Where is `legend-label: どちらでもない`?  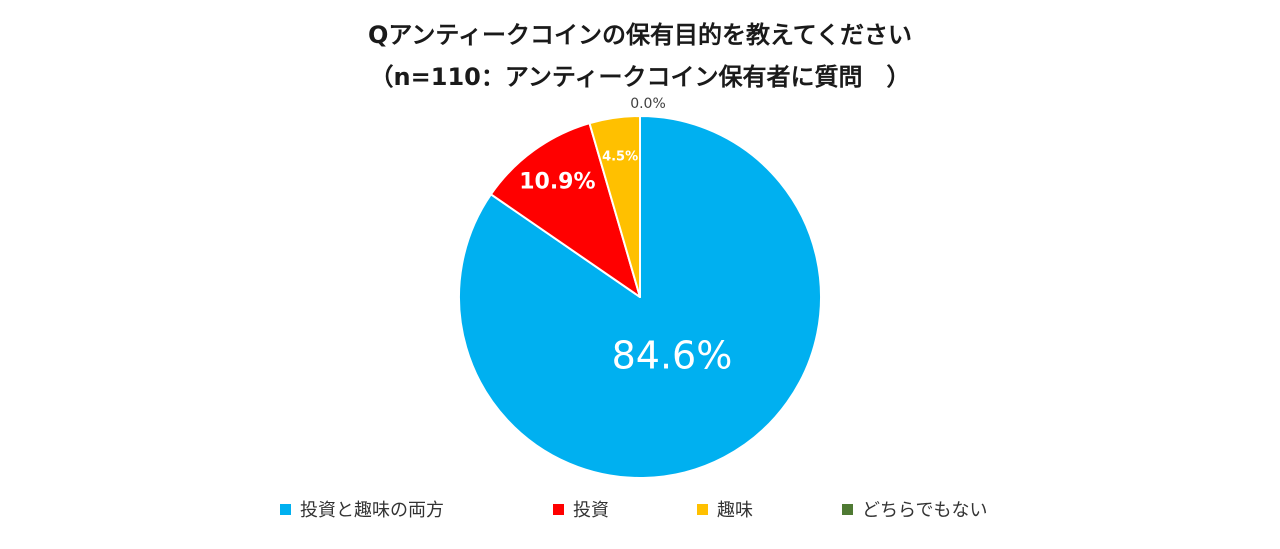 legend-label: どちらでもない is located at coordinates (925, 510).